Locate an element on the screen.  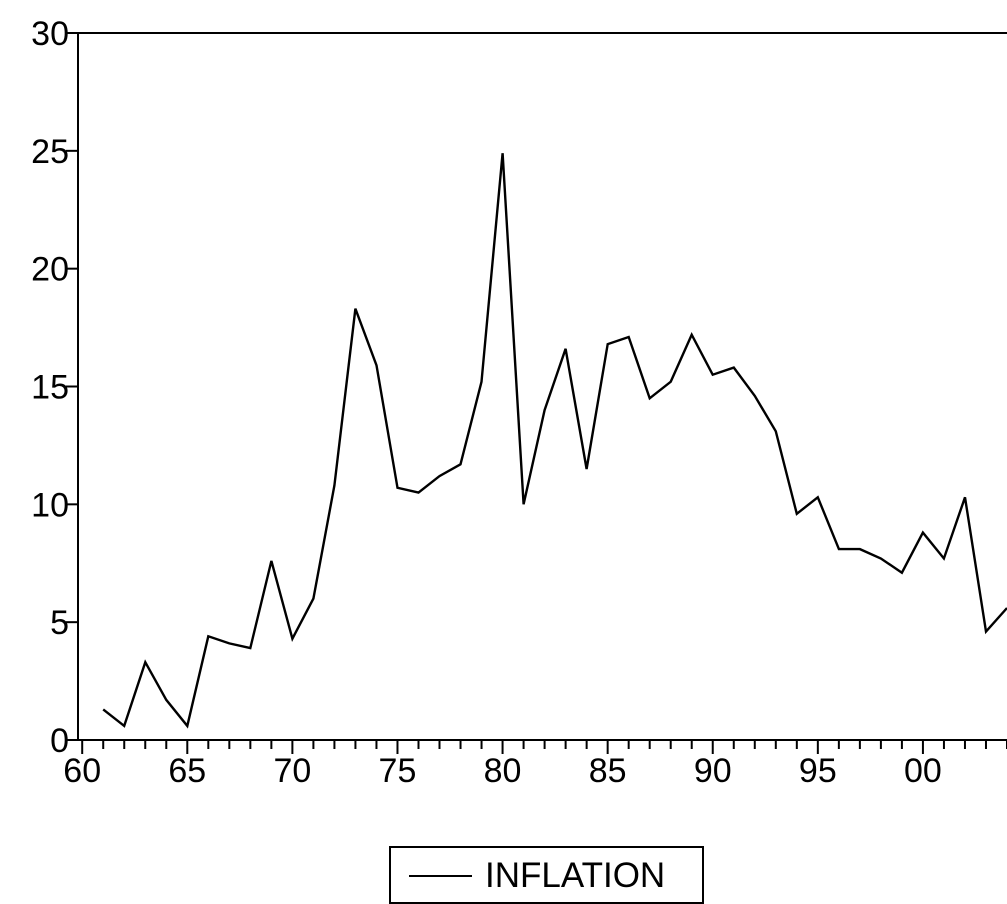
x-tick-label: 85 is located at coordinates (608, 771).